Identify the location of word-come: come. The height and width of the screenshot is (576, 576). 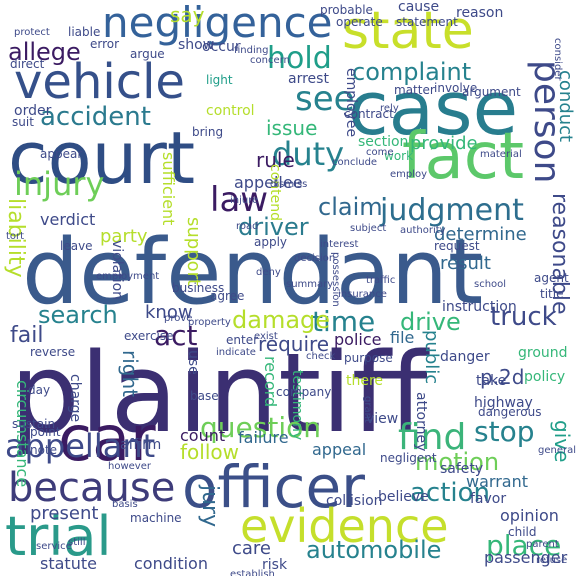
(380, 152).